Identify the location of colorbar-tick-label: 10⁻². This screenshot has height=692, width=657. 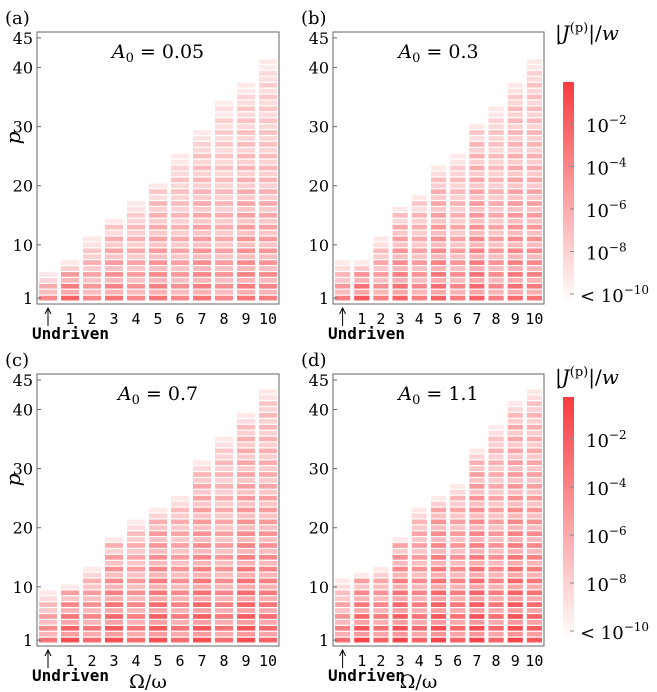
(606, 125).